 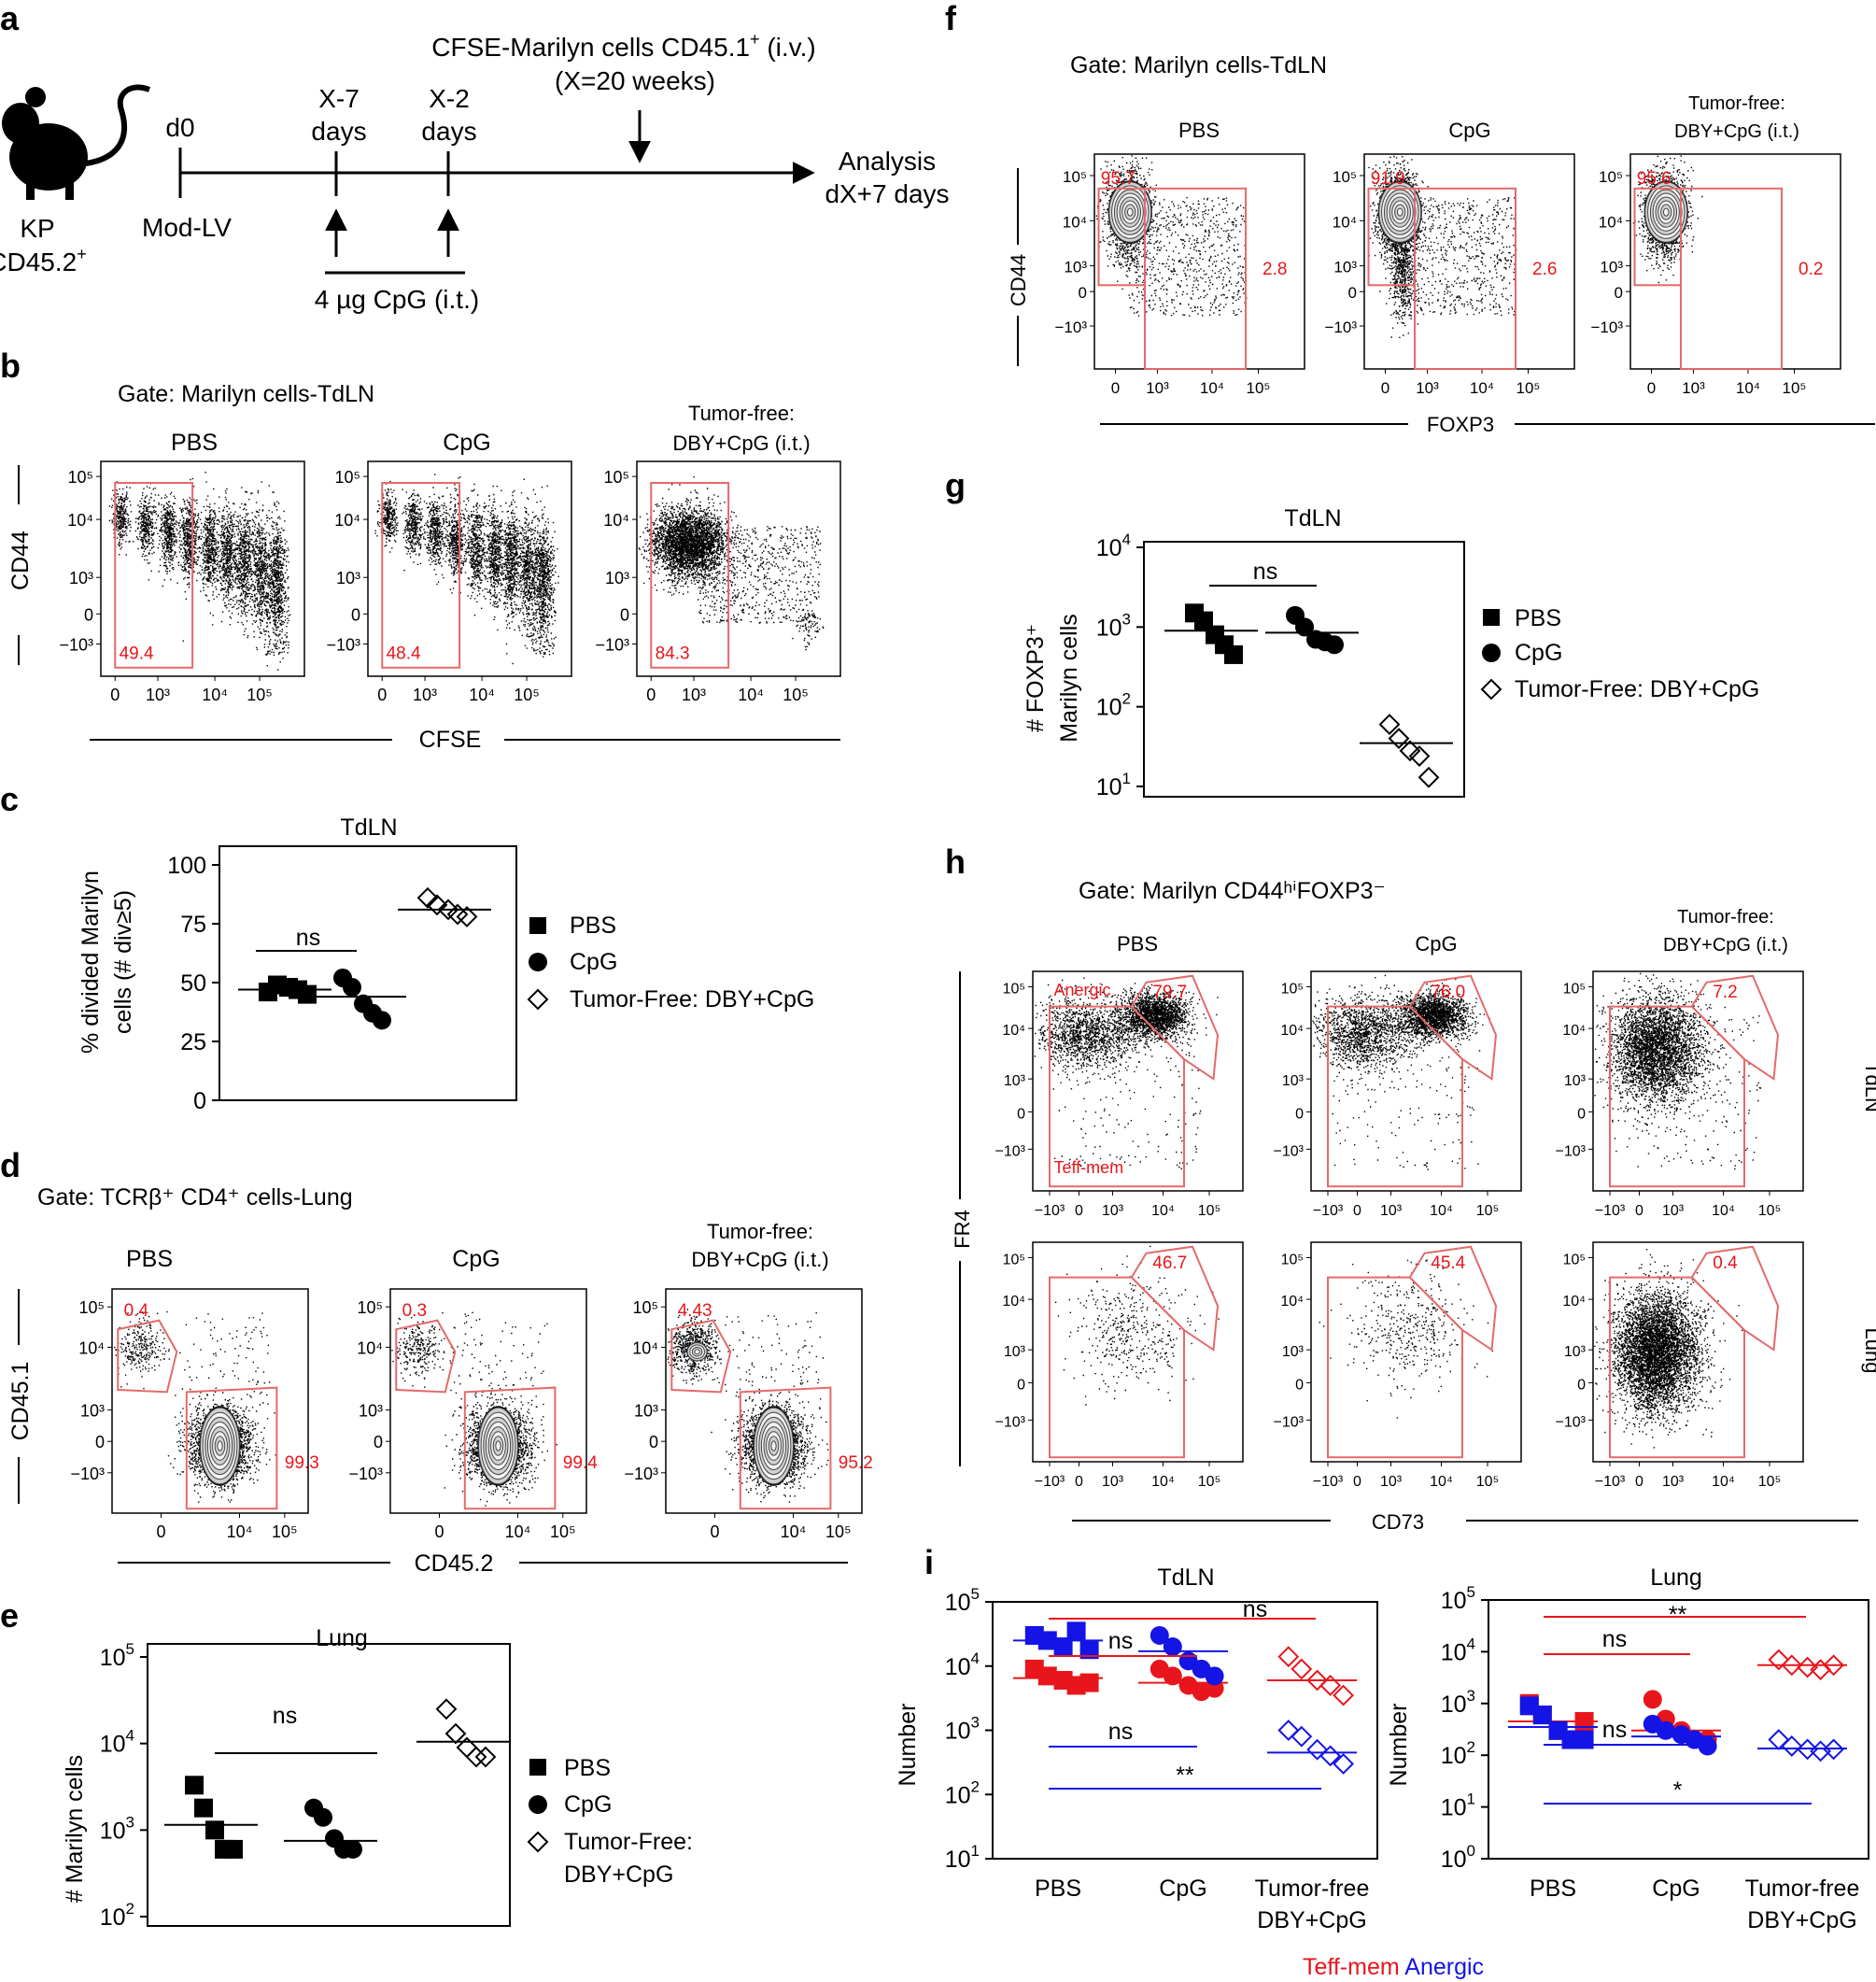 I want to click on f-group-tf-line2: DBY+CpG (i.t.), so click(x=1736, y=131).